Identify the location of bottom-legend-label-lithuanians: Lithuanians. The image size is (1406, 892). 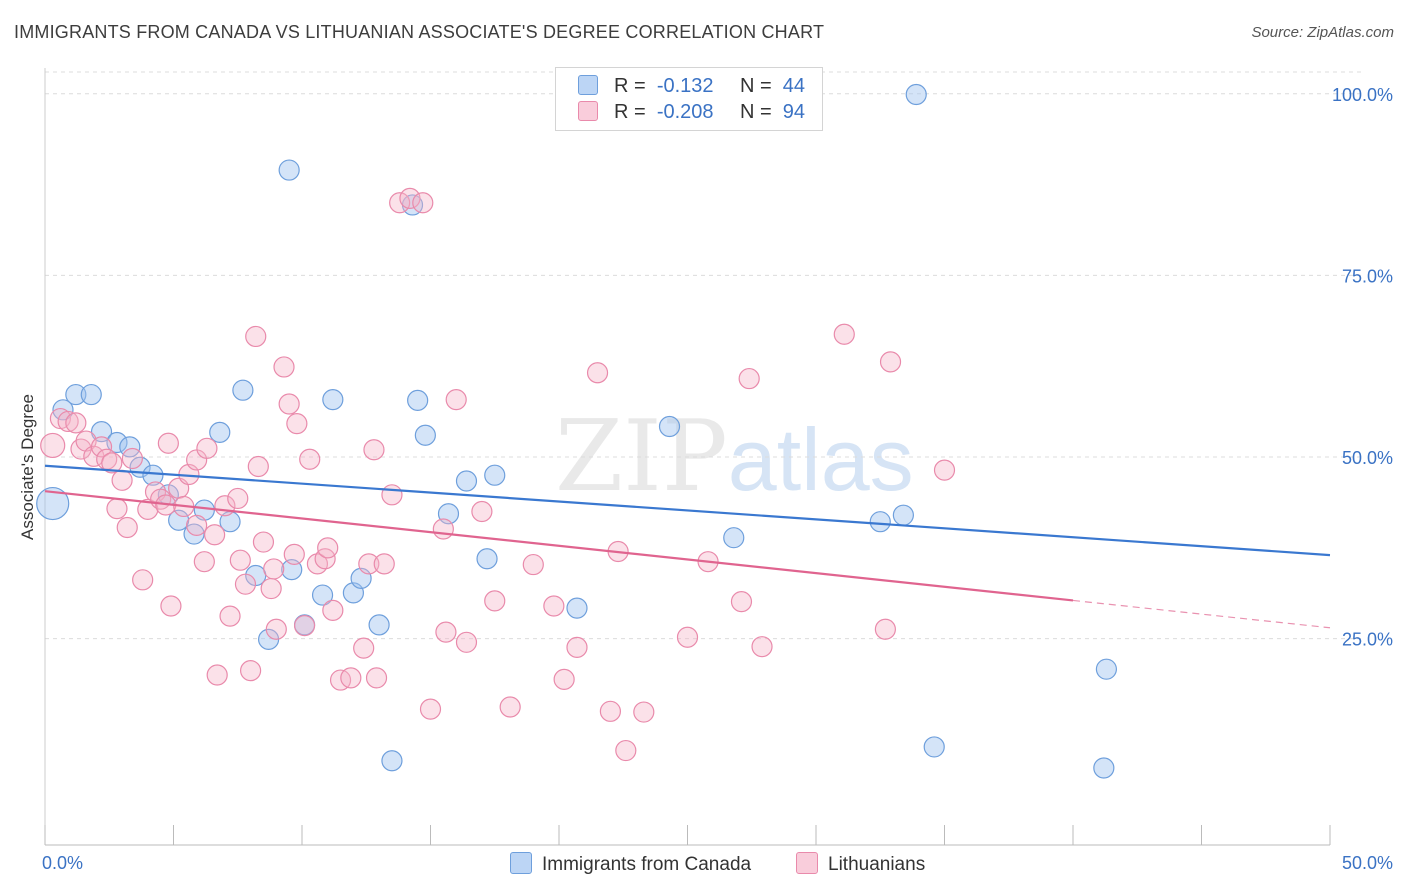
(877, 864).